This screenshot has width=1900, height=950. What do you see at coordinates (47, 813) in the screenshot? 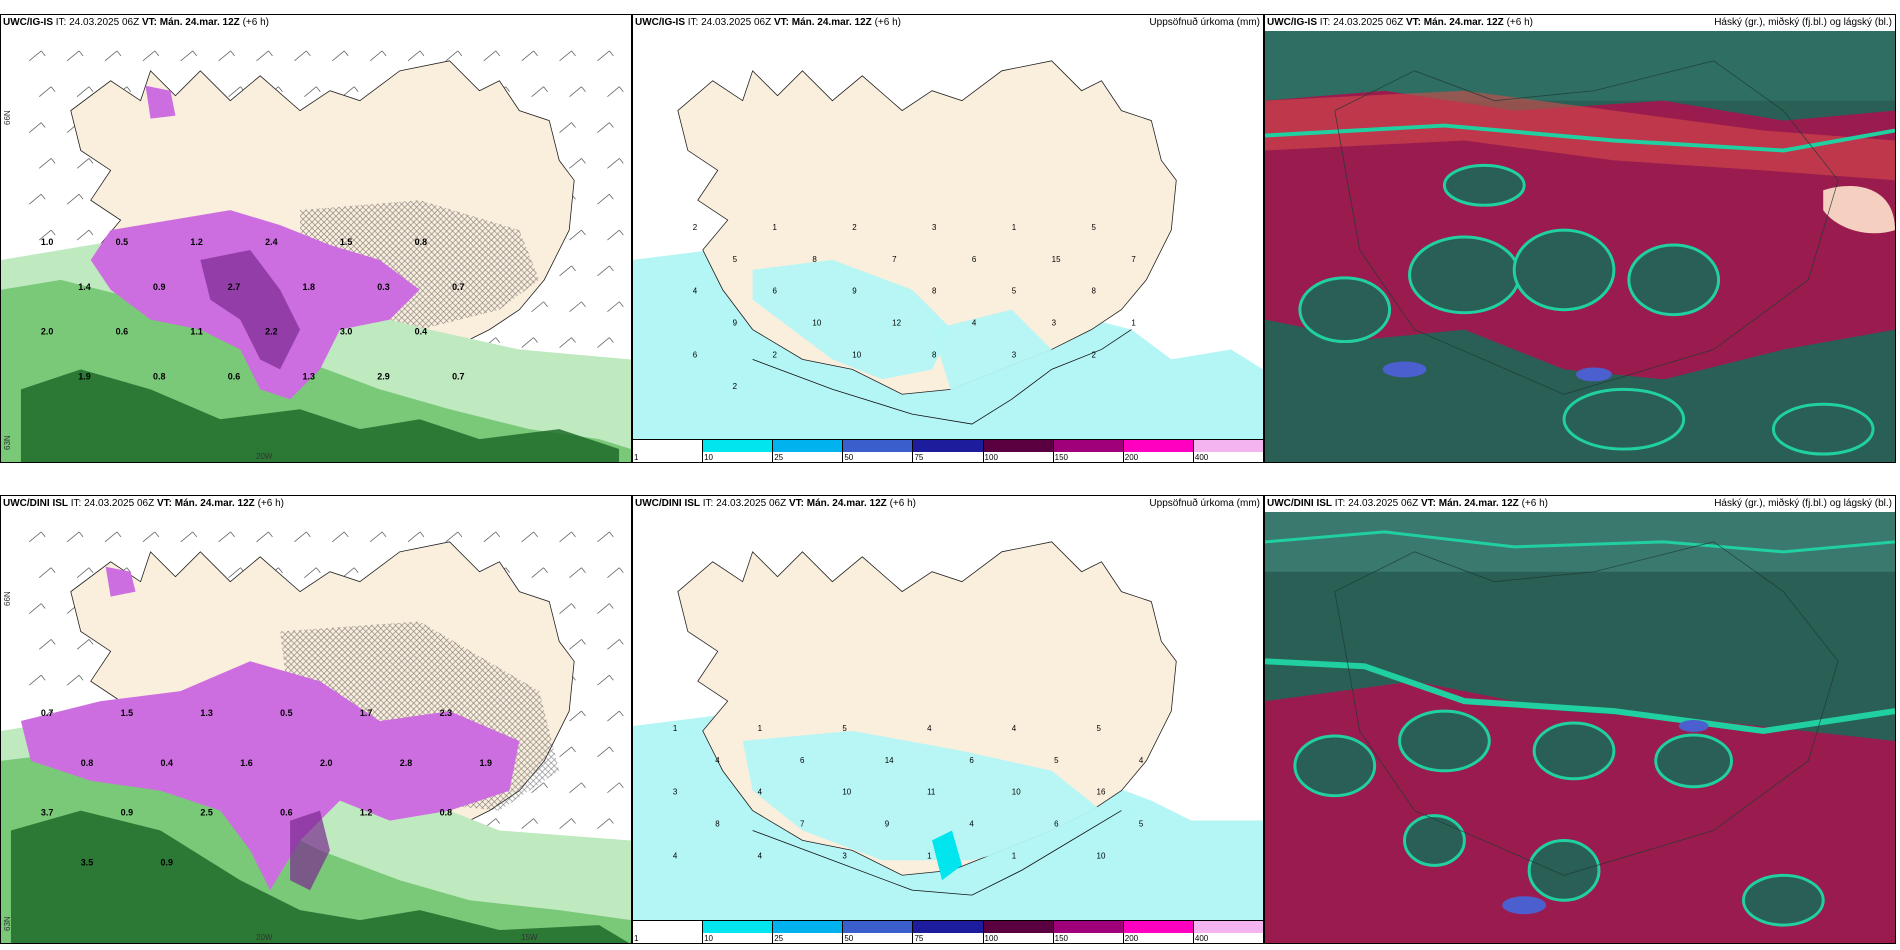
I see `precip-value-label: 3.7` at bounding box center [47, 813].